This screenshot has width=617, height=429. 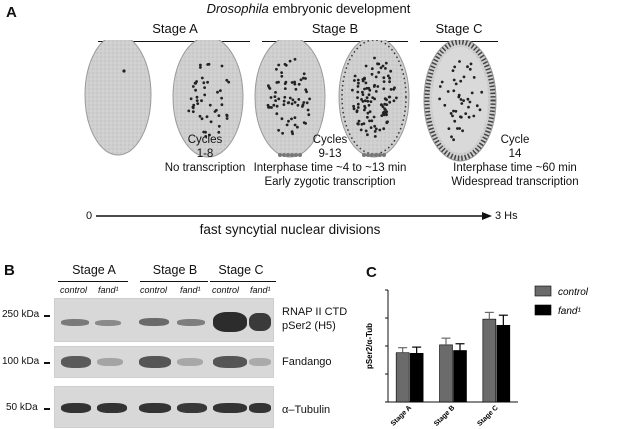 I want to click on blot-stage-a-line, so click(x=93, y=281).